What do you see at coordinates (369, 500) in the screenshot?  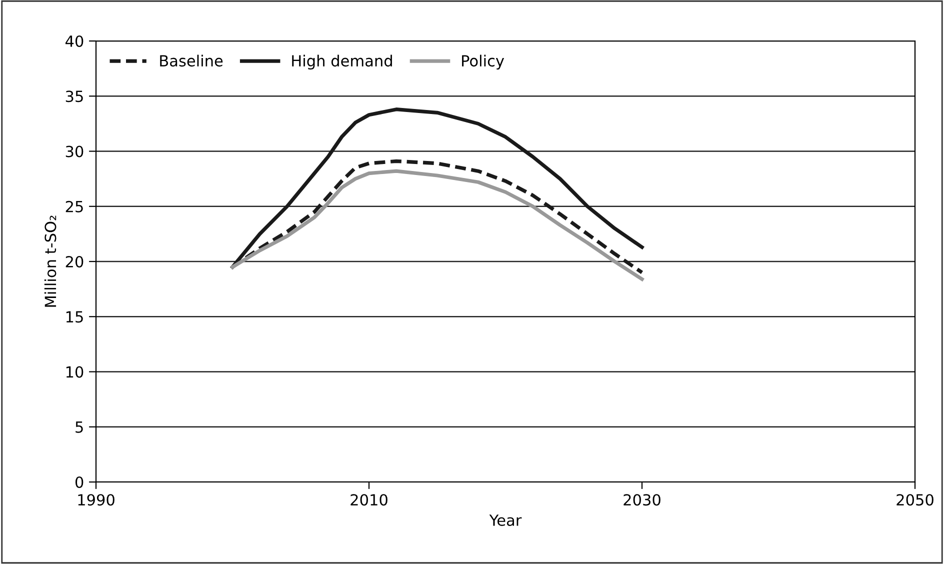 I see `x-tick-label: 2010` at bounding box center [369, 500].